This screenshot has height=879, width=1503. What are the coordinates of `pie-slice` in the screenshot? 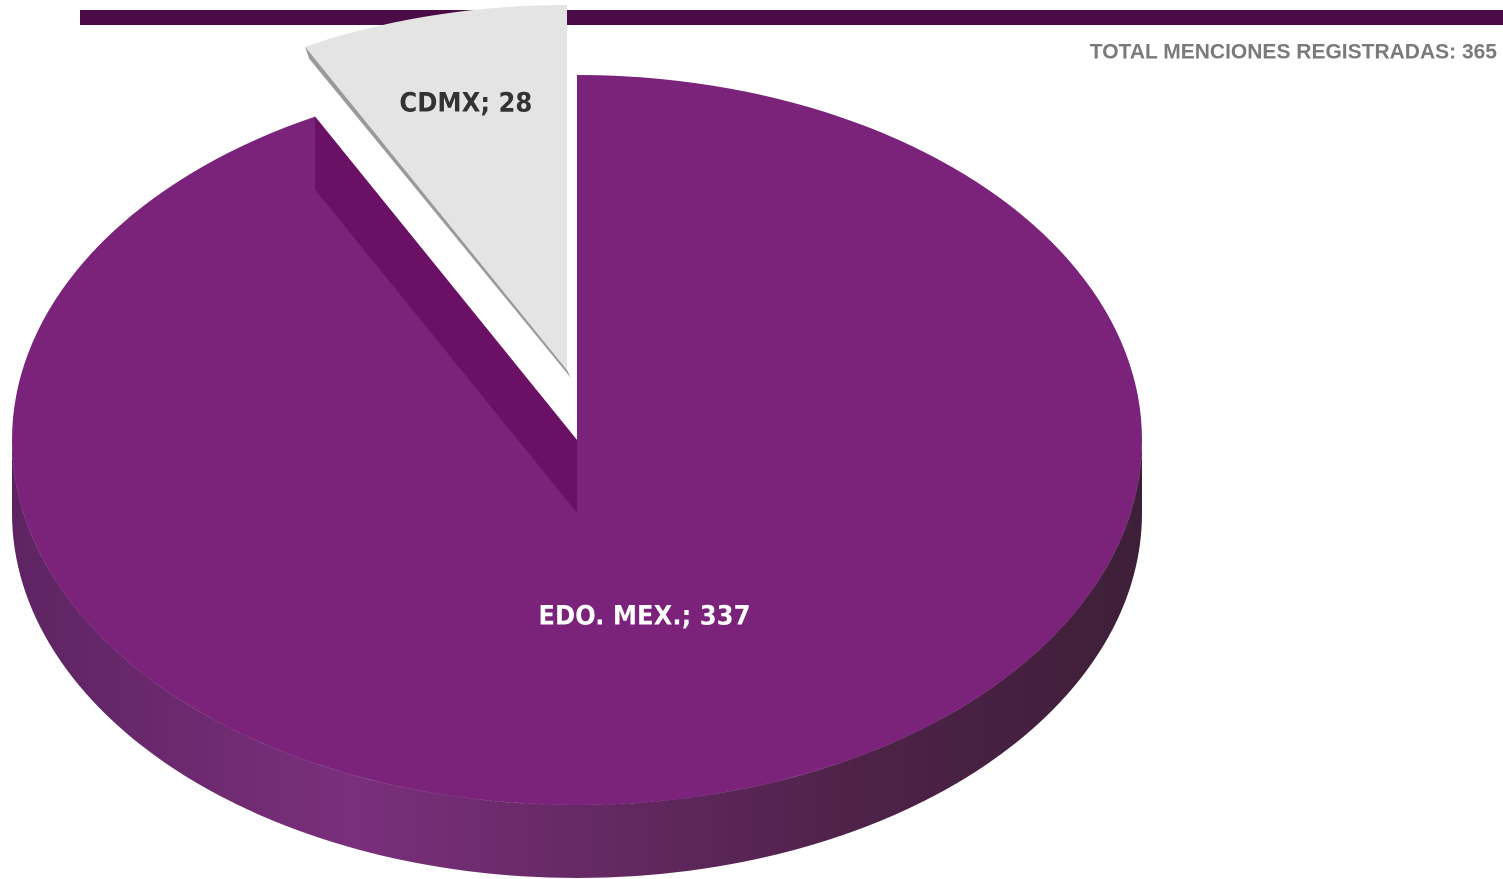 It's located at (436, 187).